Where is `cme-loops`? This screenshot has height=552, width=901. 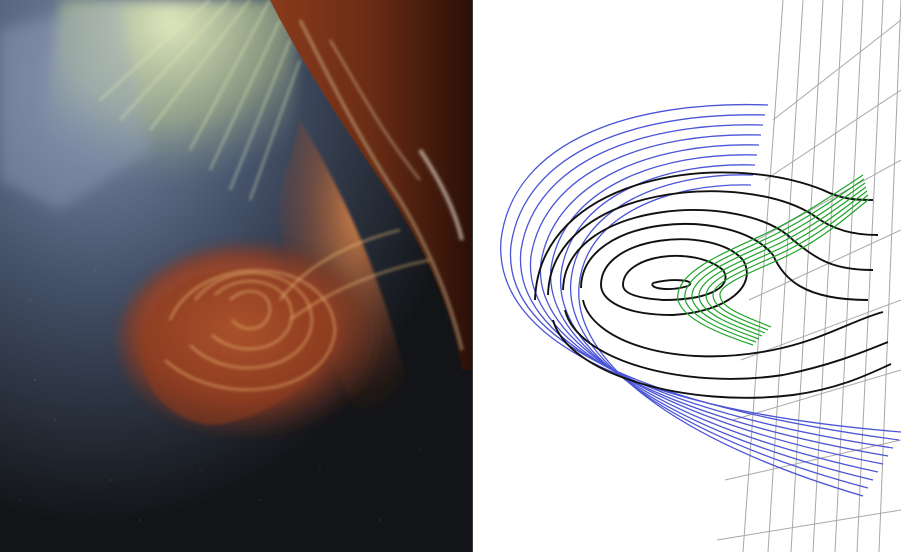 cme-loops is located at coordinates (297, 310).